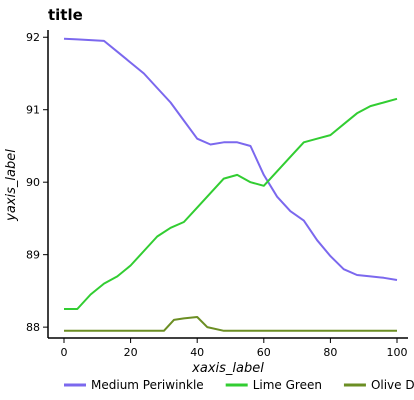 This screenshot has width=414, height=400. What do you see at coordinates (397, 352) in the screenshot?
I see `x-tick-label: 100` at bounding box center [397, 352].